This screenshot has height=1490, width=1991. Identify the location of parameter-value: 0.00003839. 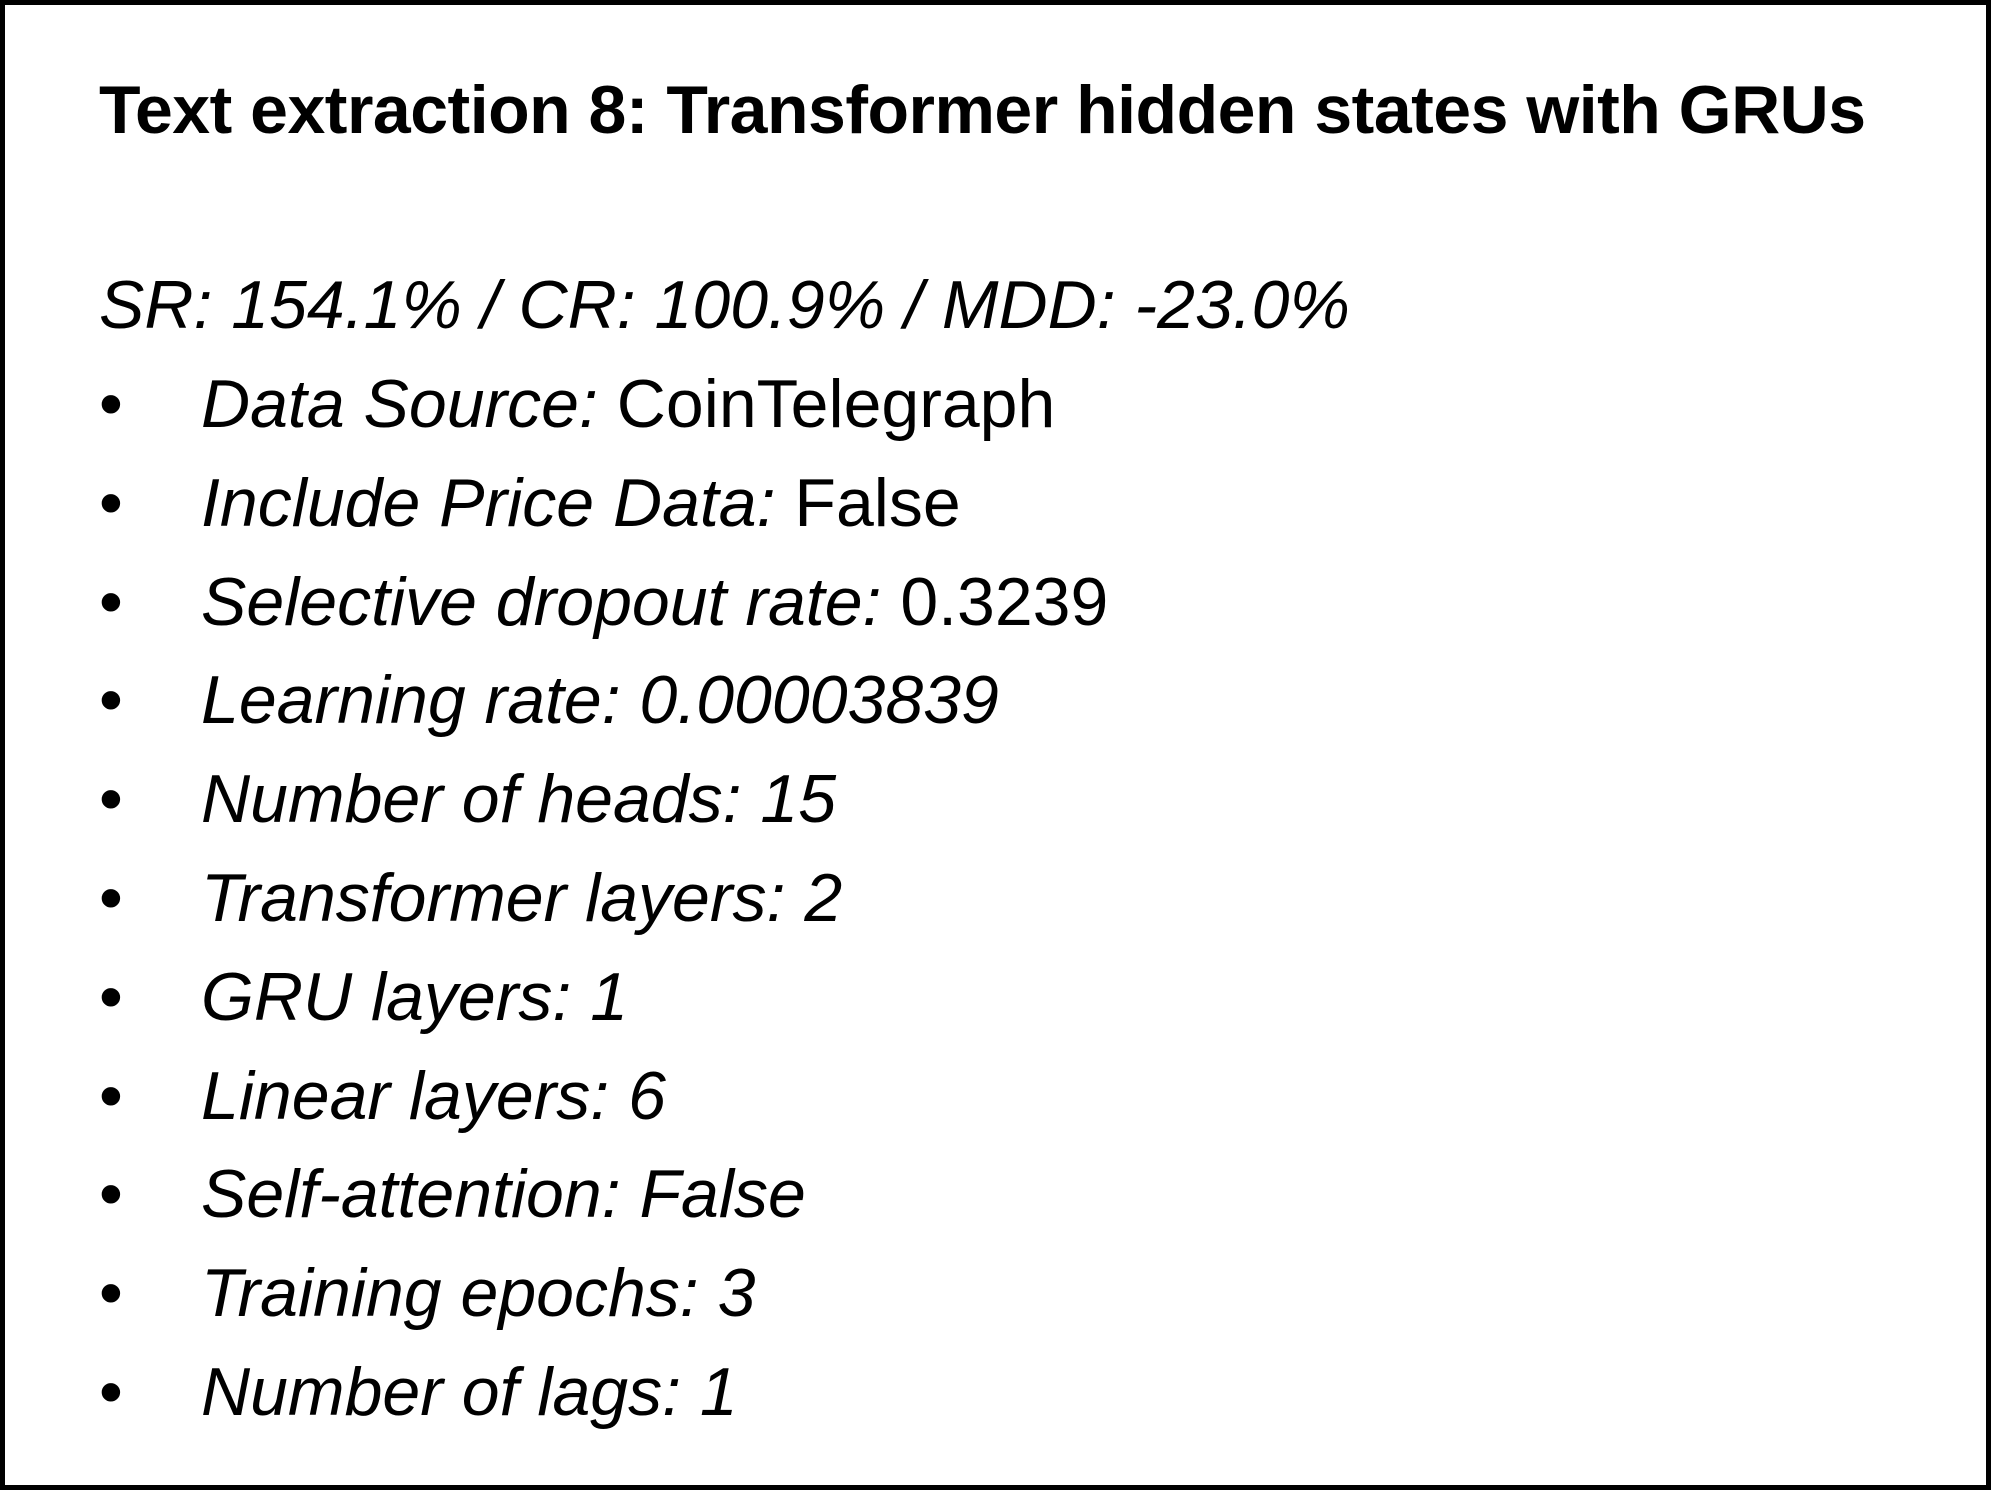
(819, 700).